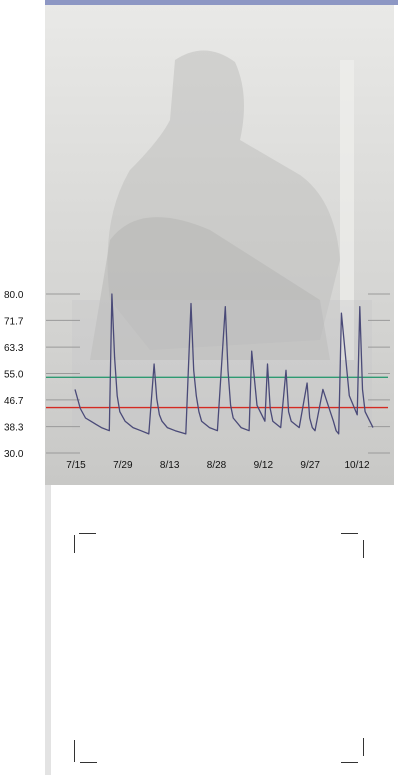  I want to click on crop-mark-bottom-left, so click(74, 751).